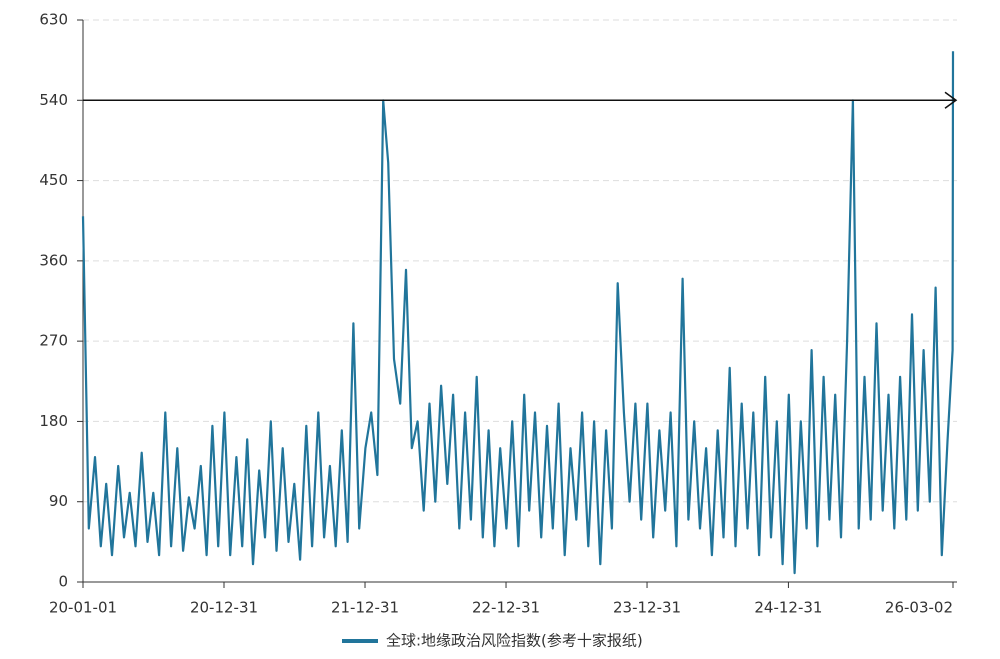 The width and height of the screenshot is (1000, 659). Describe the element at coordinates (224, 608) in the screenshot. I see `x-tick-label: 20-12-31` at that location.